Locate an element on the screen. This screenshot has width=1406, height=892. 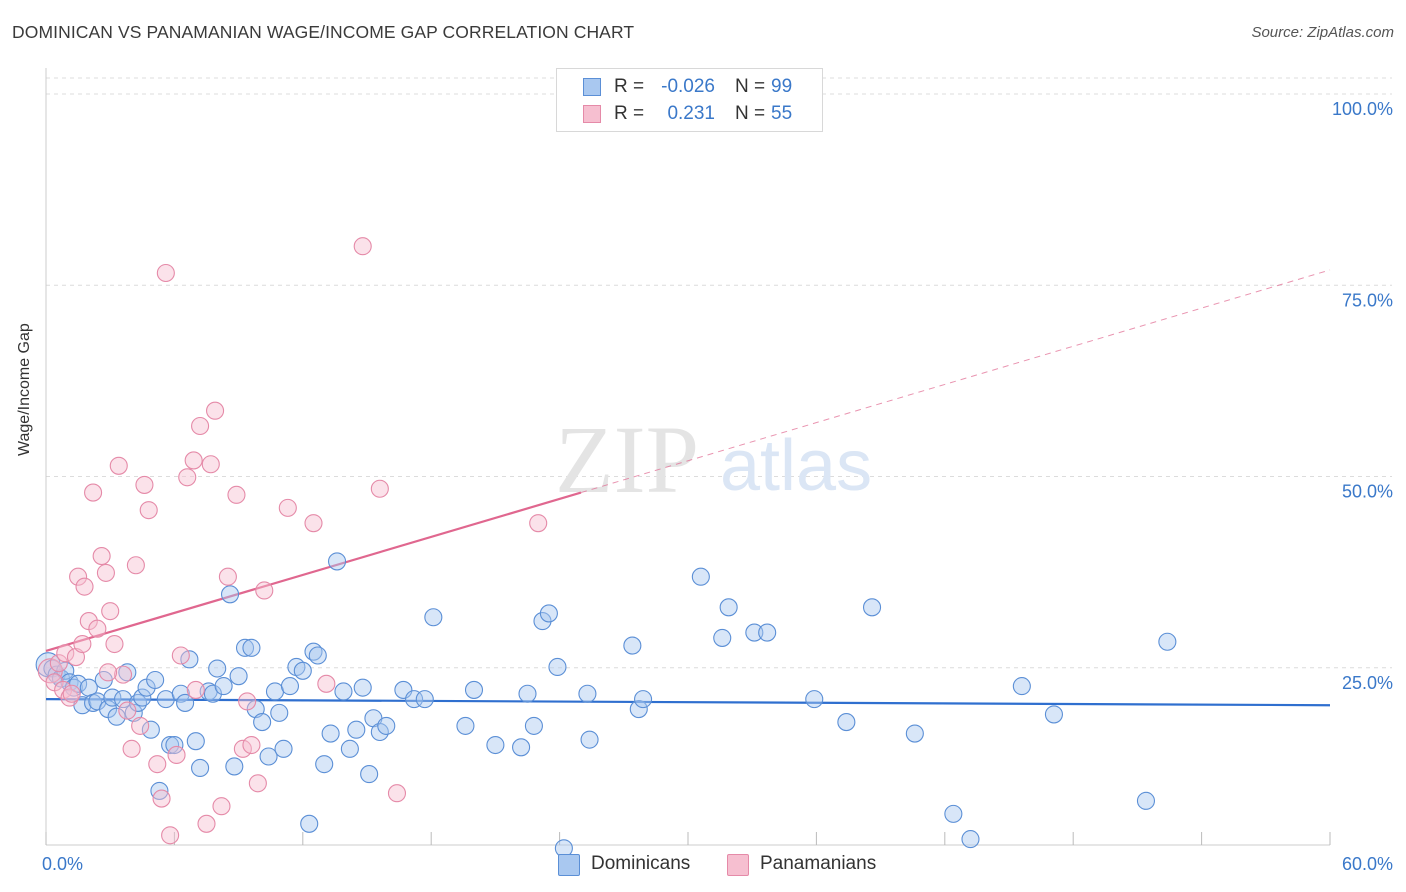
y-tick-label: 75.0% is located at coordinates (1367, 300).